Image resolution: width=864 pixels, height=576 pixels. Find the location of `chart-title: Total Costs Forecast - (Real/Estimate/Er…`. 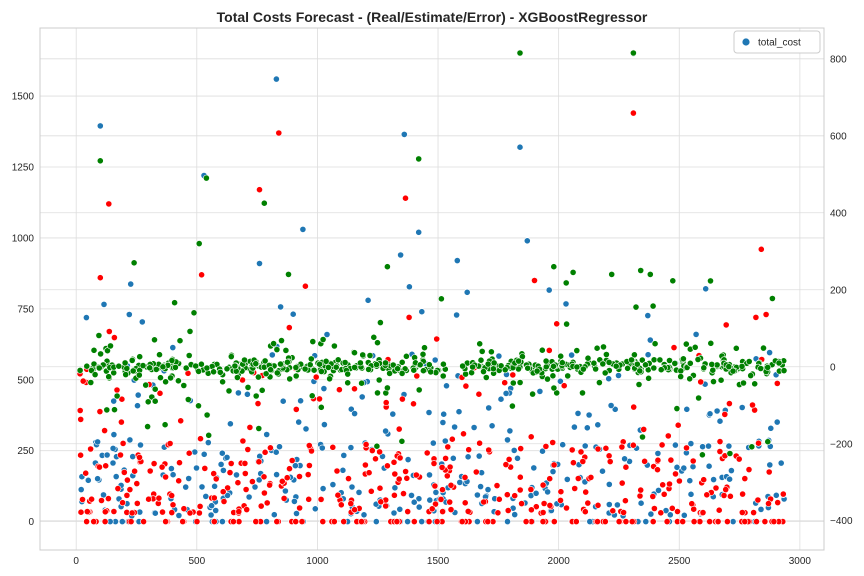

chart-title: Total Costs Forecast - (Real/Estimate/Er… is located at coordinates (432, 17).